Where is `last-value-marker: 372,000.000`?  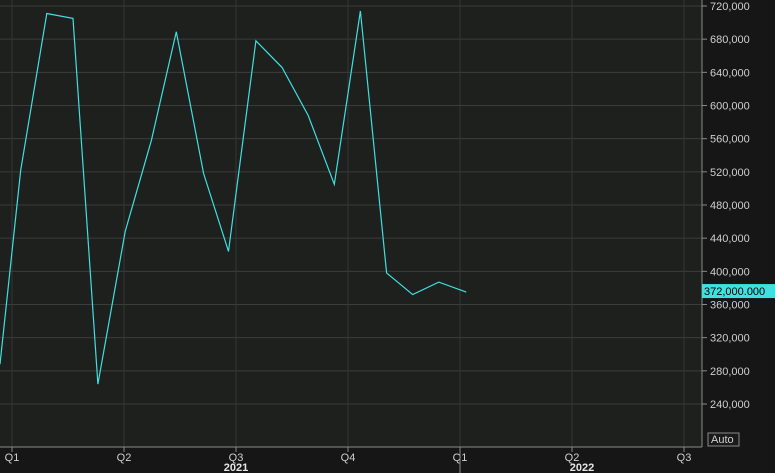
last-value-marker: 372,000.000 is located at coordinates (738, 291).